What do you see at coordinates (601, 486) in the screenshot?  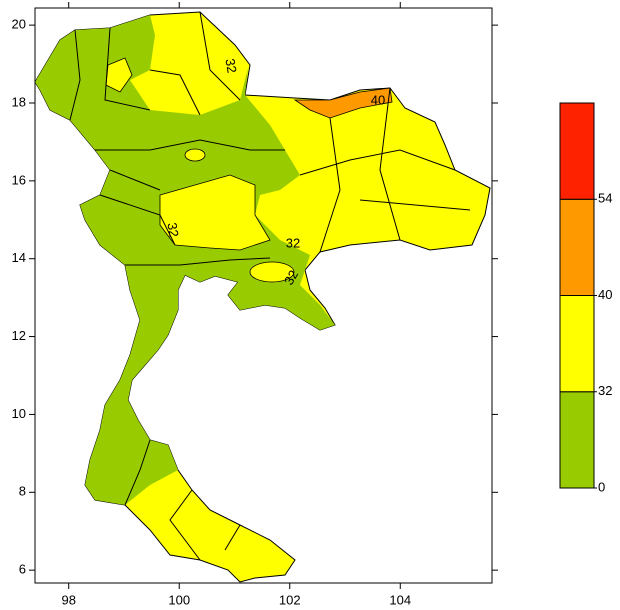 I see `colorbar-tick-label: 0` at bounding box center [601, 486].